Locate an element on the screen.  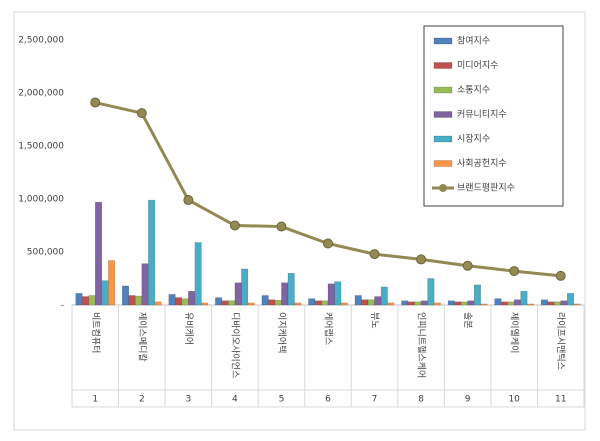
legend-label: 커뮤니티지수 is located at coordinates (482, 114).